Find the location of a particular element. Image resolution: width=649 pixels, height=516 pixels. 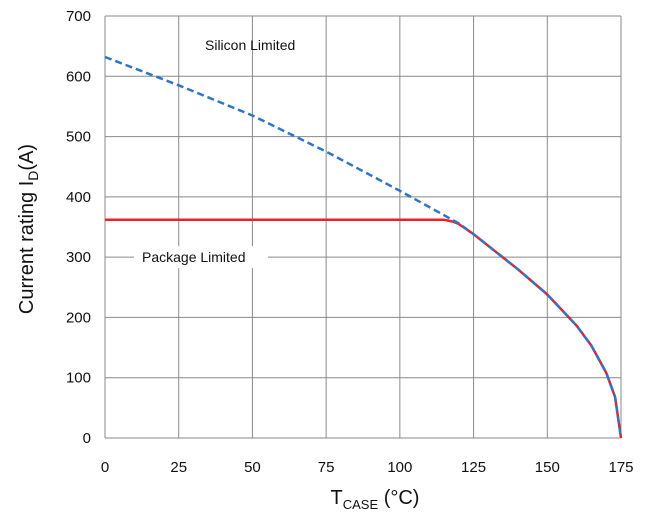

y-tick-label: 700 is located at coordinates (78, 16).